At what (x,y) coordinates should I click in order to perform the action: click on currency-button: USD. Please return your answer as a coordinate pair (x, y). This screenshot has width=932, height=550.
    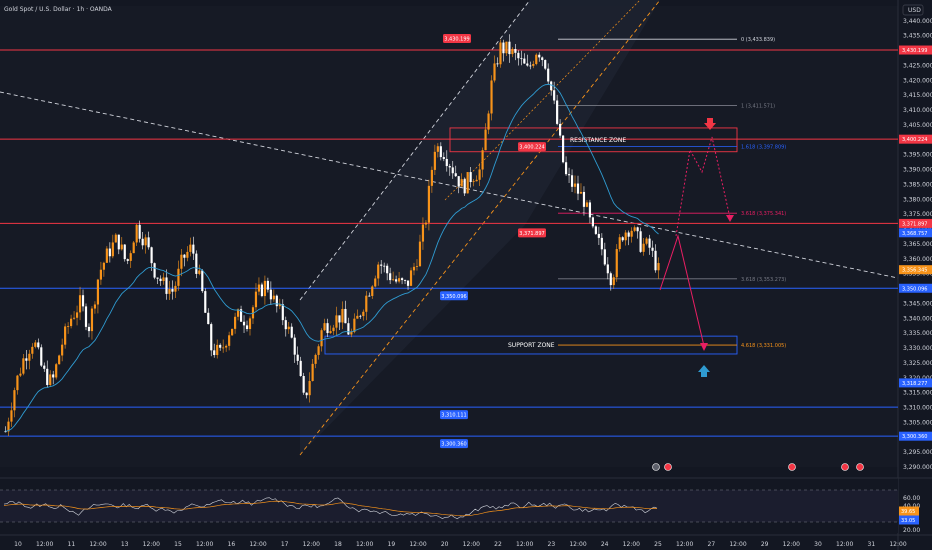
    Looking at the image, I should click on (913, 10).